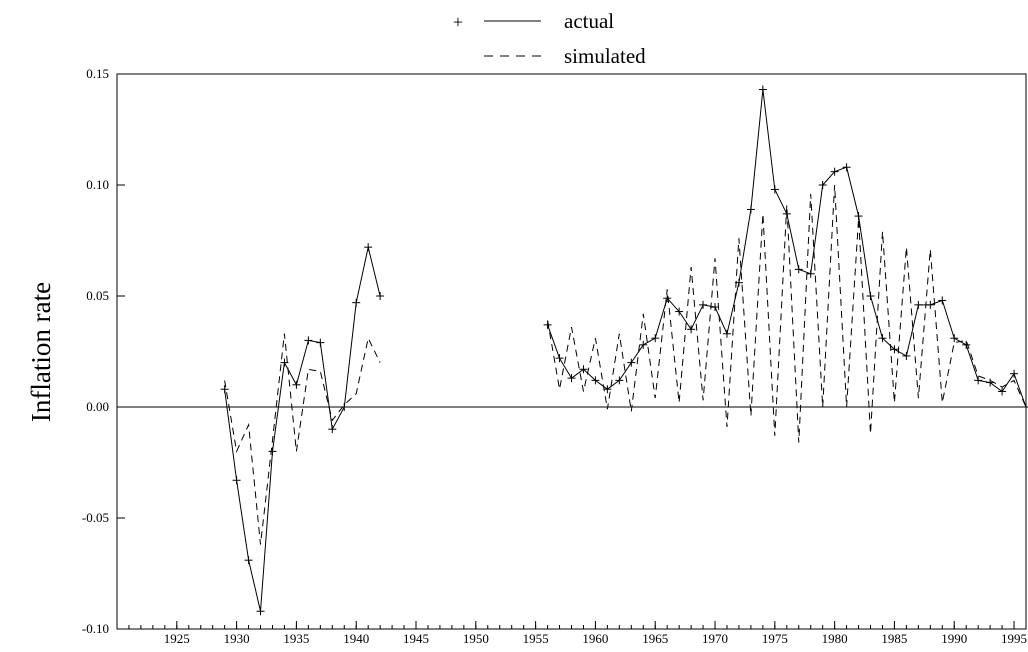 This screenshot has height=652, width=1028. Describe the element at coordinates (97, 184) in the screenshot. I see `y-tick-label: 0.10` at that location.